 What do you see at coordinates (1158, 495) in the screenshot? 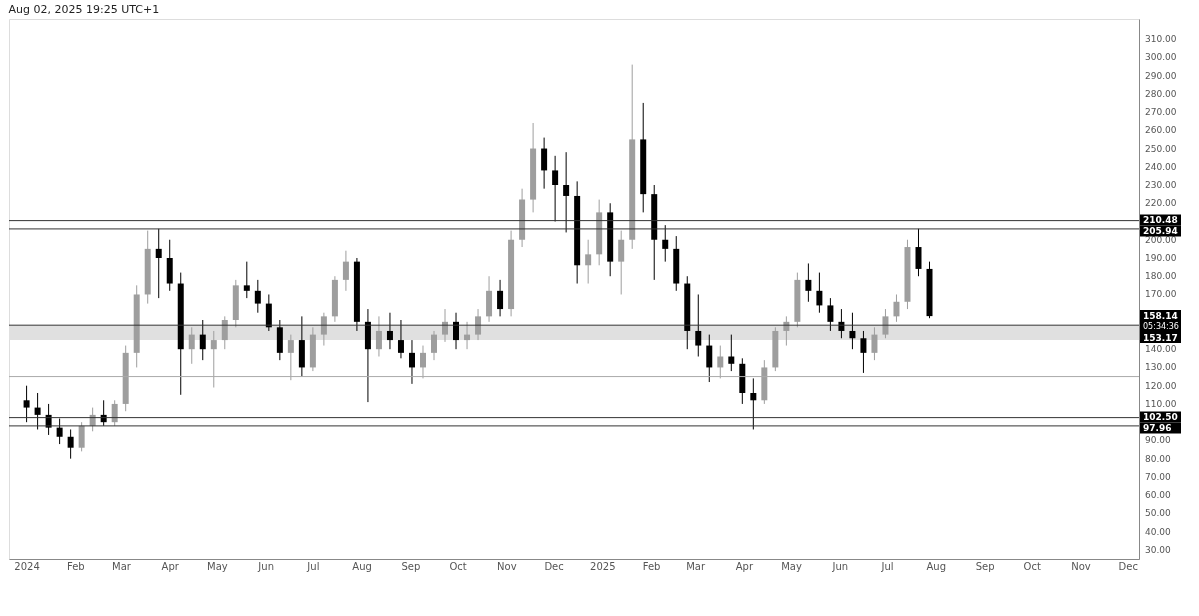
I see `y-tick-label: 60.00` at bounding box center [1158, 495].